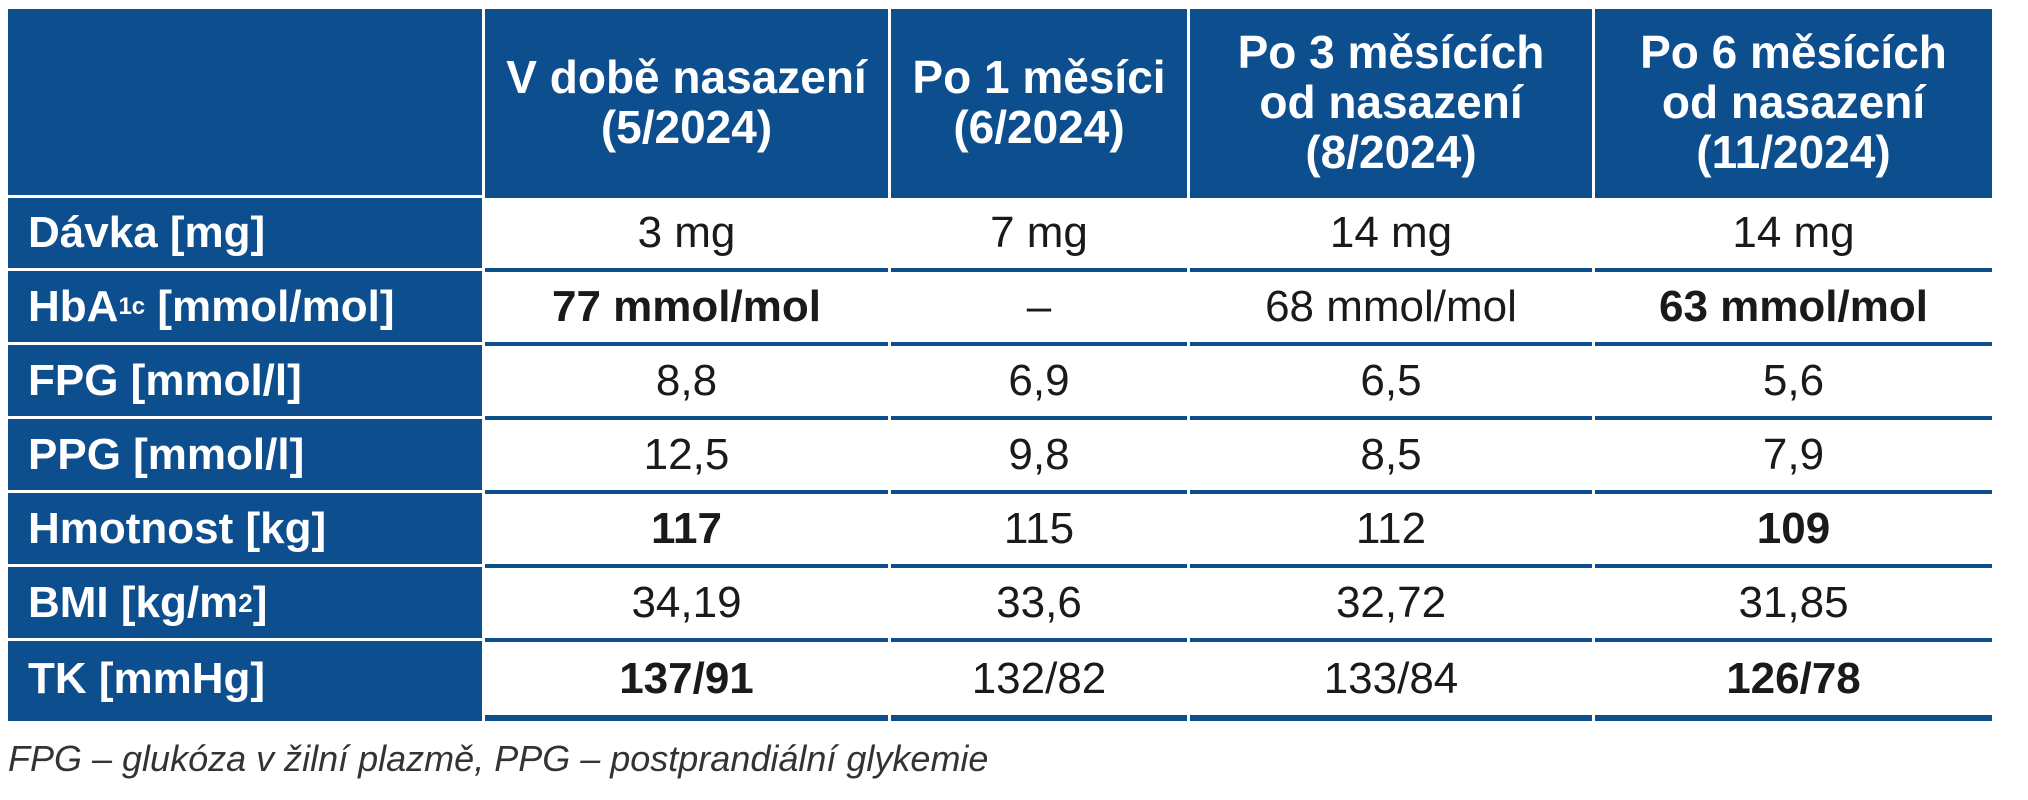  What do you see at coordinates (1793, 528) in the screenshot?
I see `table-cell: 109` at bounding box center [1793, 528].